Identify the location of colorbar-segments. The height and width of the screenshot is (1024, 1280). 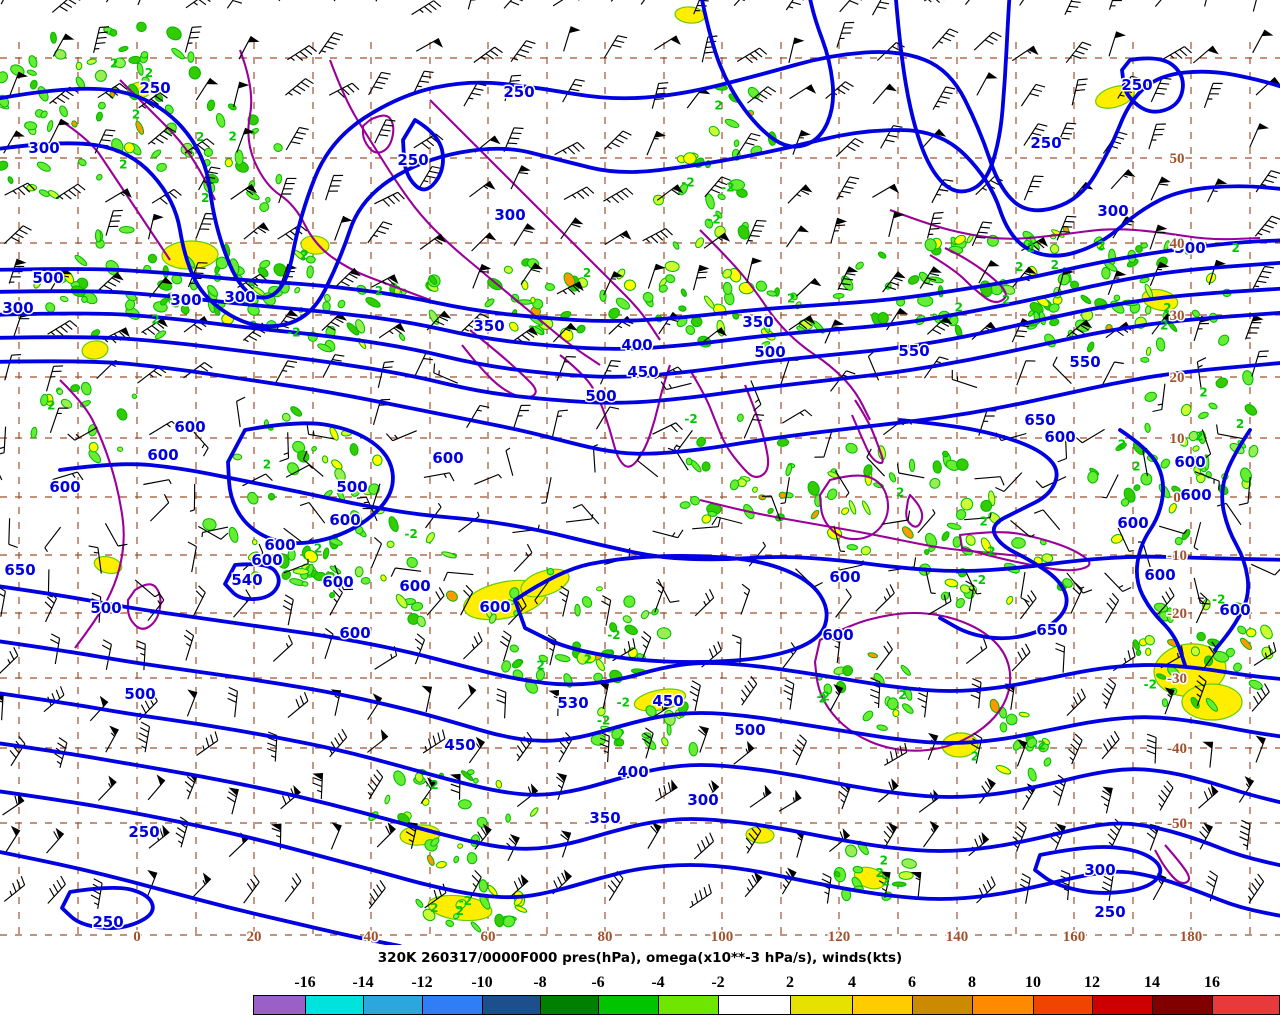
(766, 1005).